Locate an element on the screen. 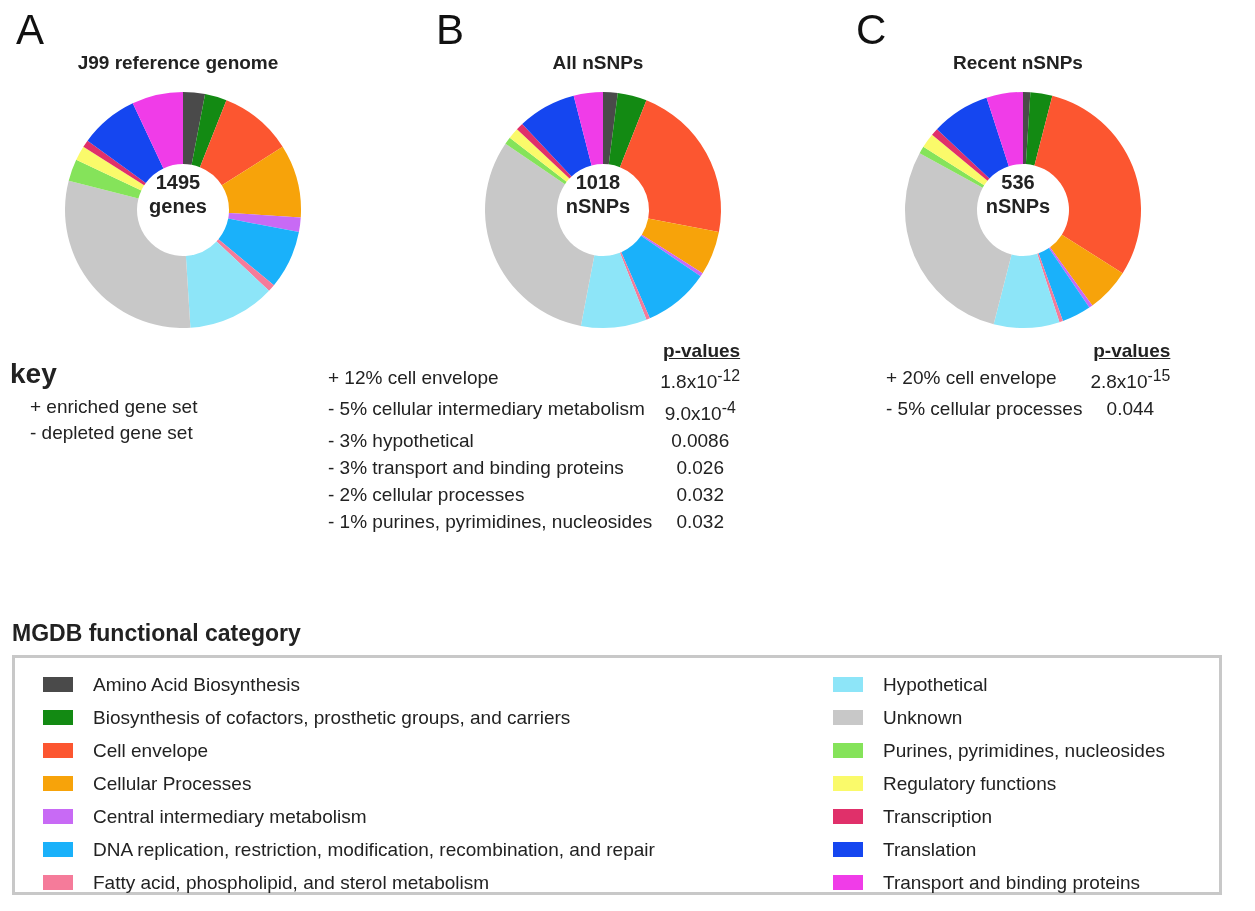  legend-label: Unknown is located at coordinates (923, 717).